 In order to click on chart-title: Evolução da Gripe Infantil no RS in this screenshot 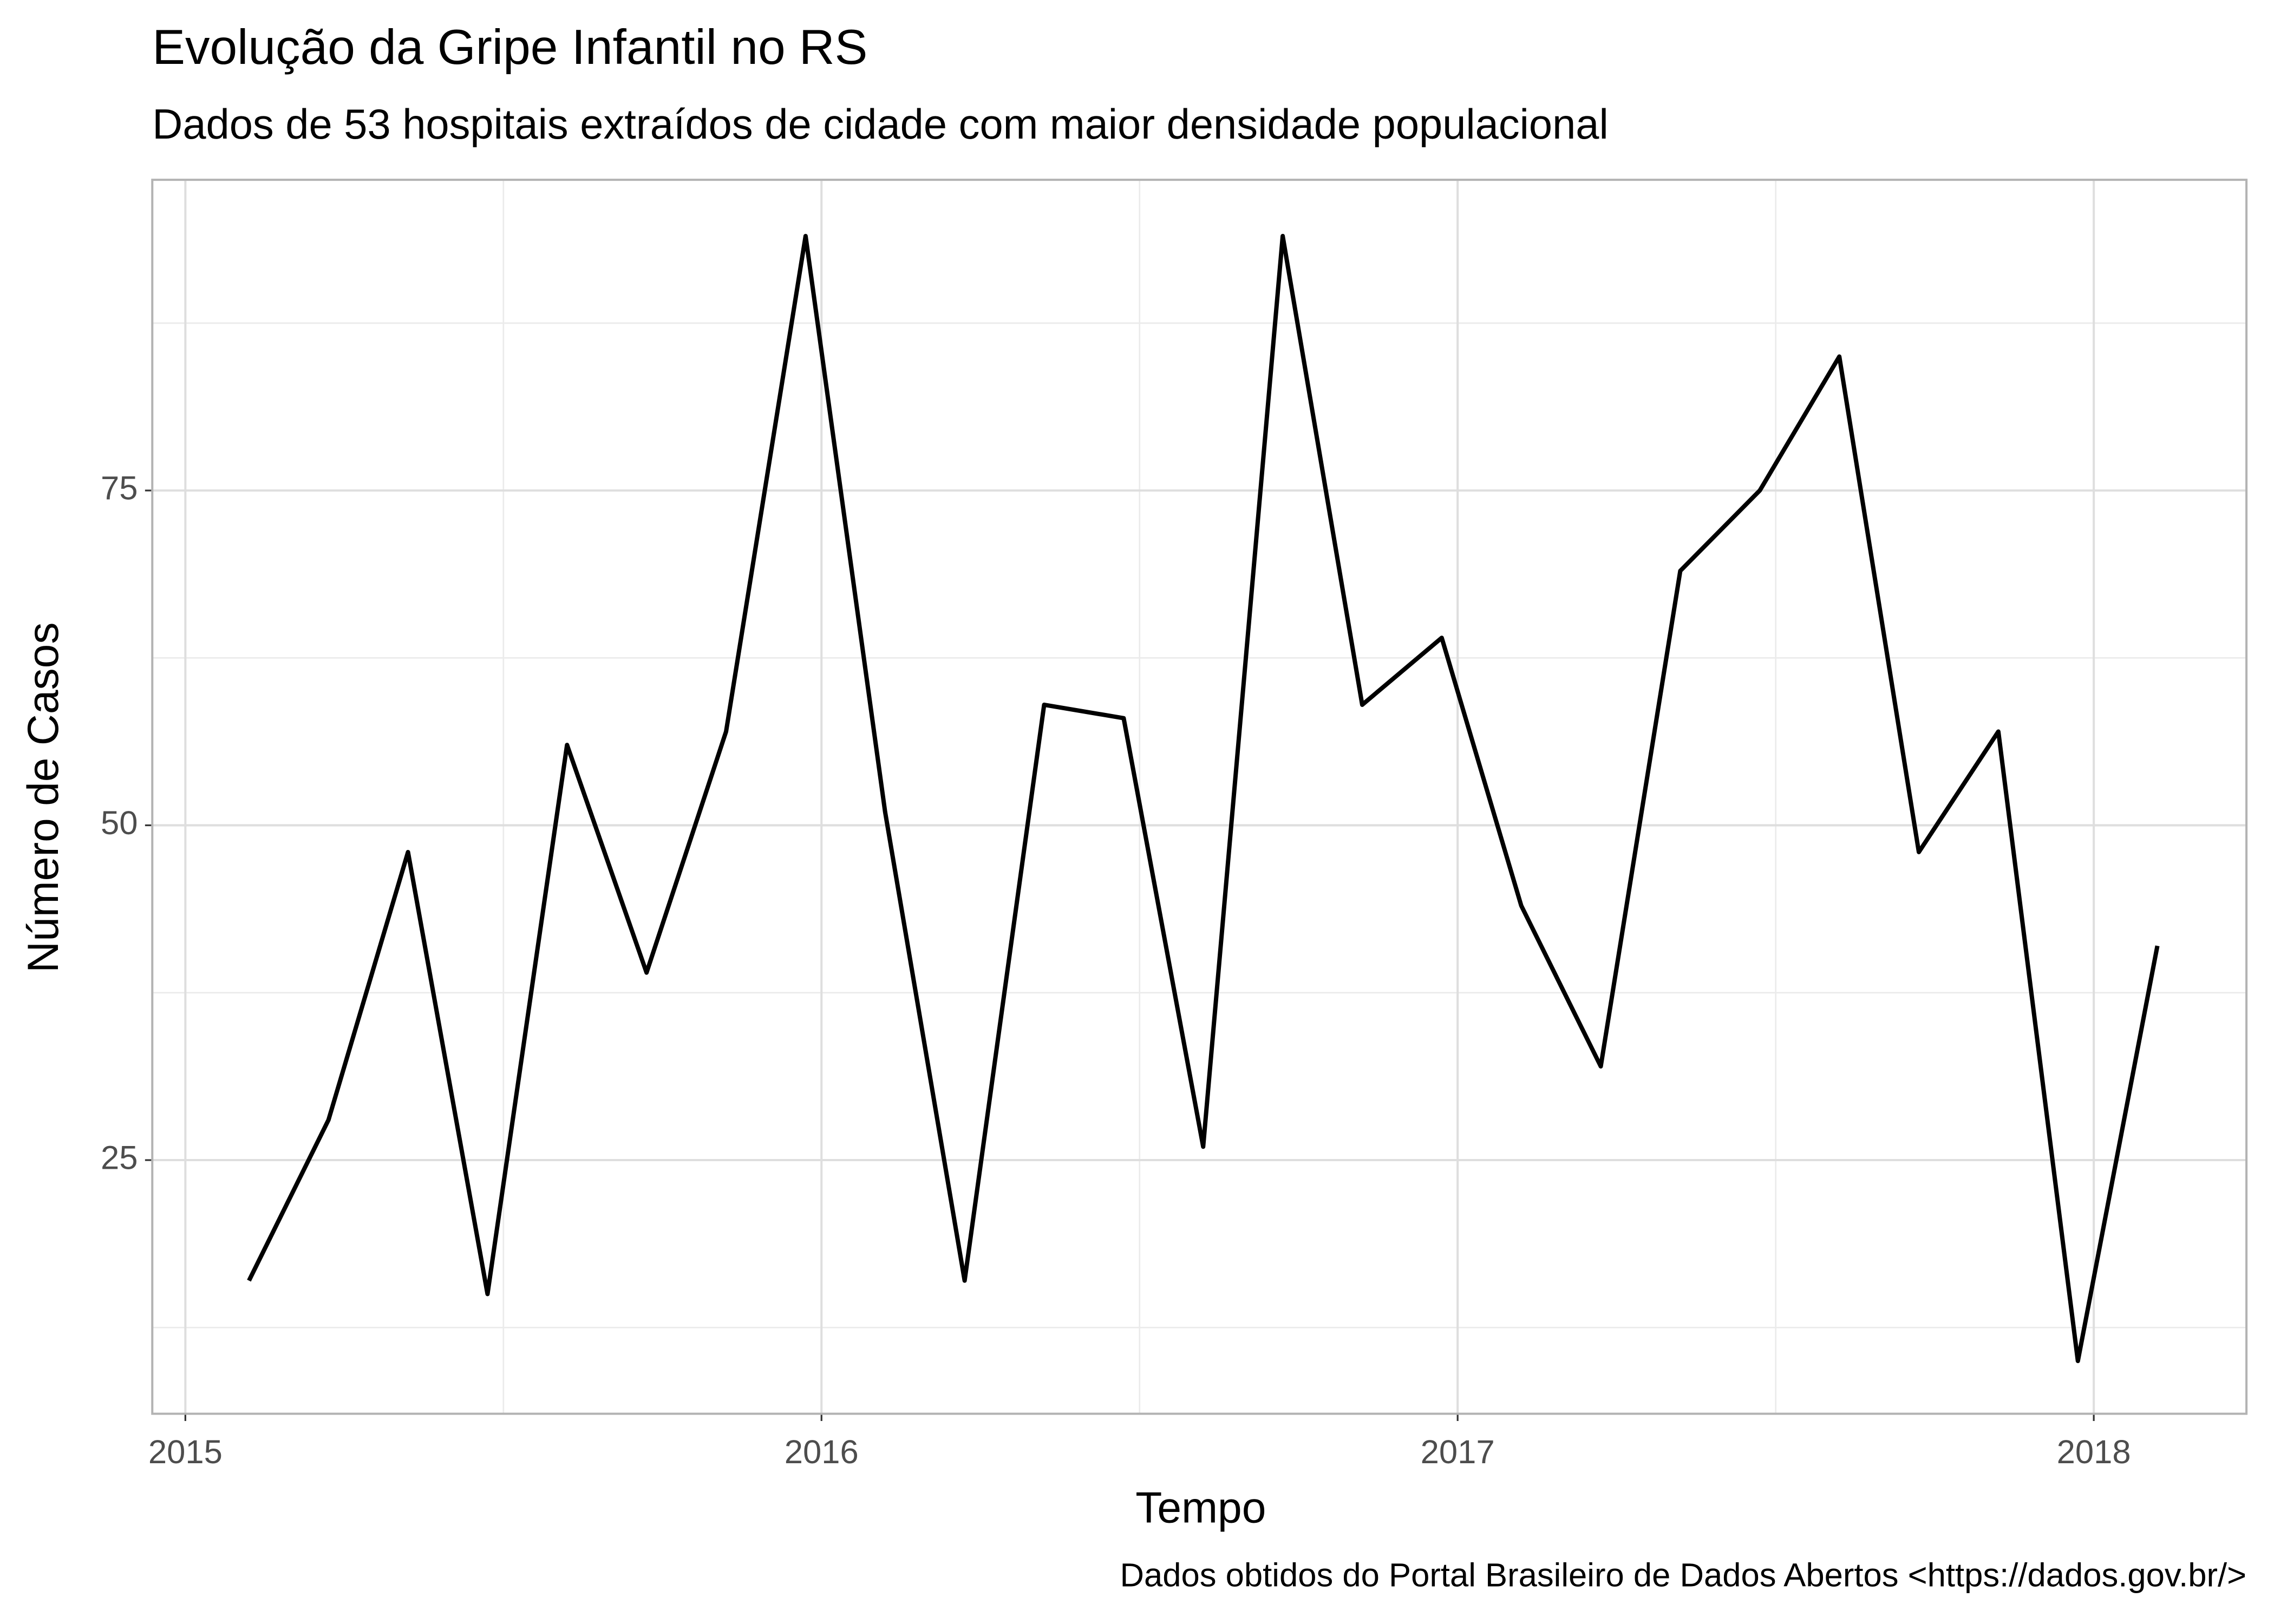, I will do `click(510, 47)`.